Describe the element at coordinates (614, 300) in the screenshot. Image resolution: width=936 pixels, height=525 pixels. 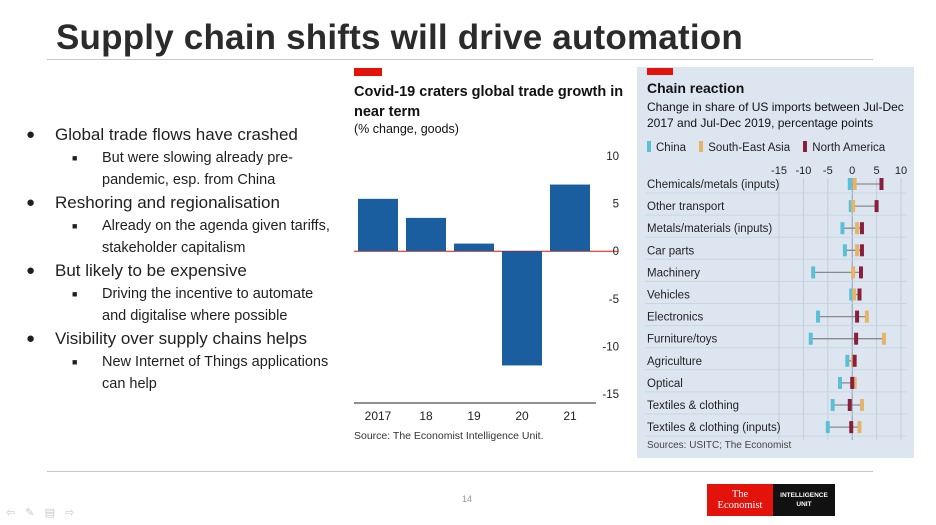
I see `y-tick-label: -5` at that location.